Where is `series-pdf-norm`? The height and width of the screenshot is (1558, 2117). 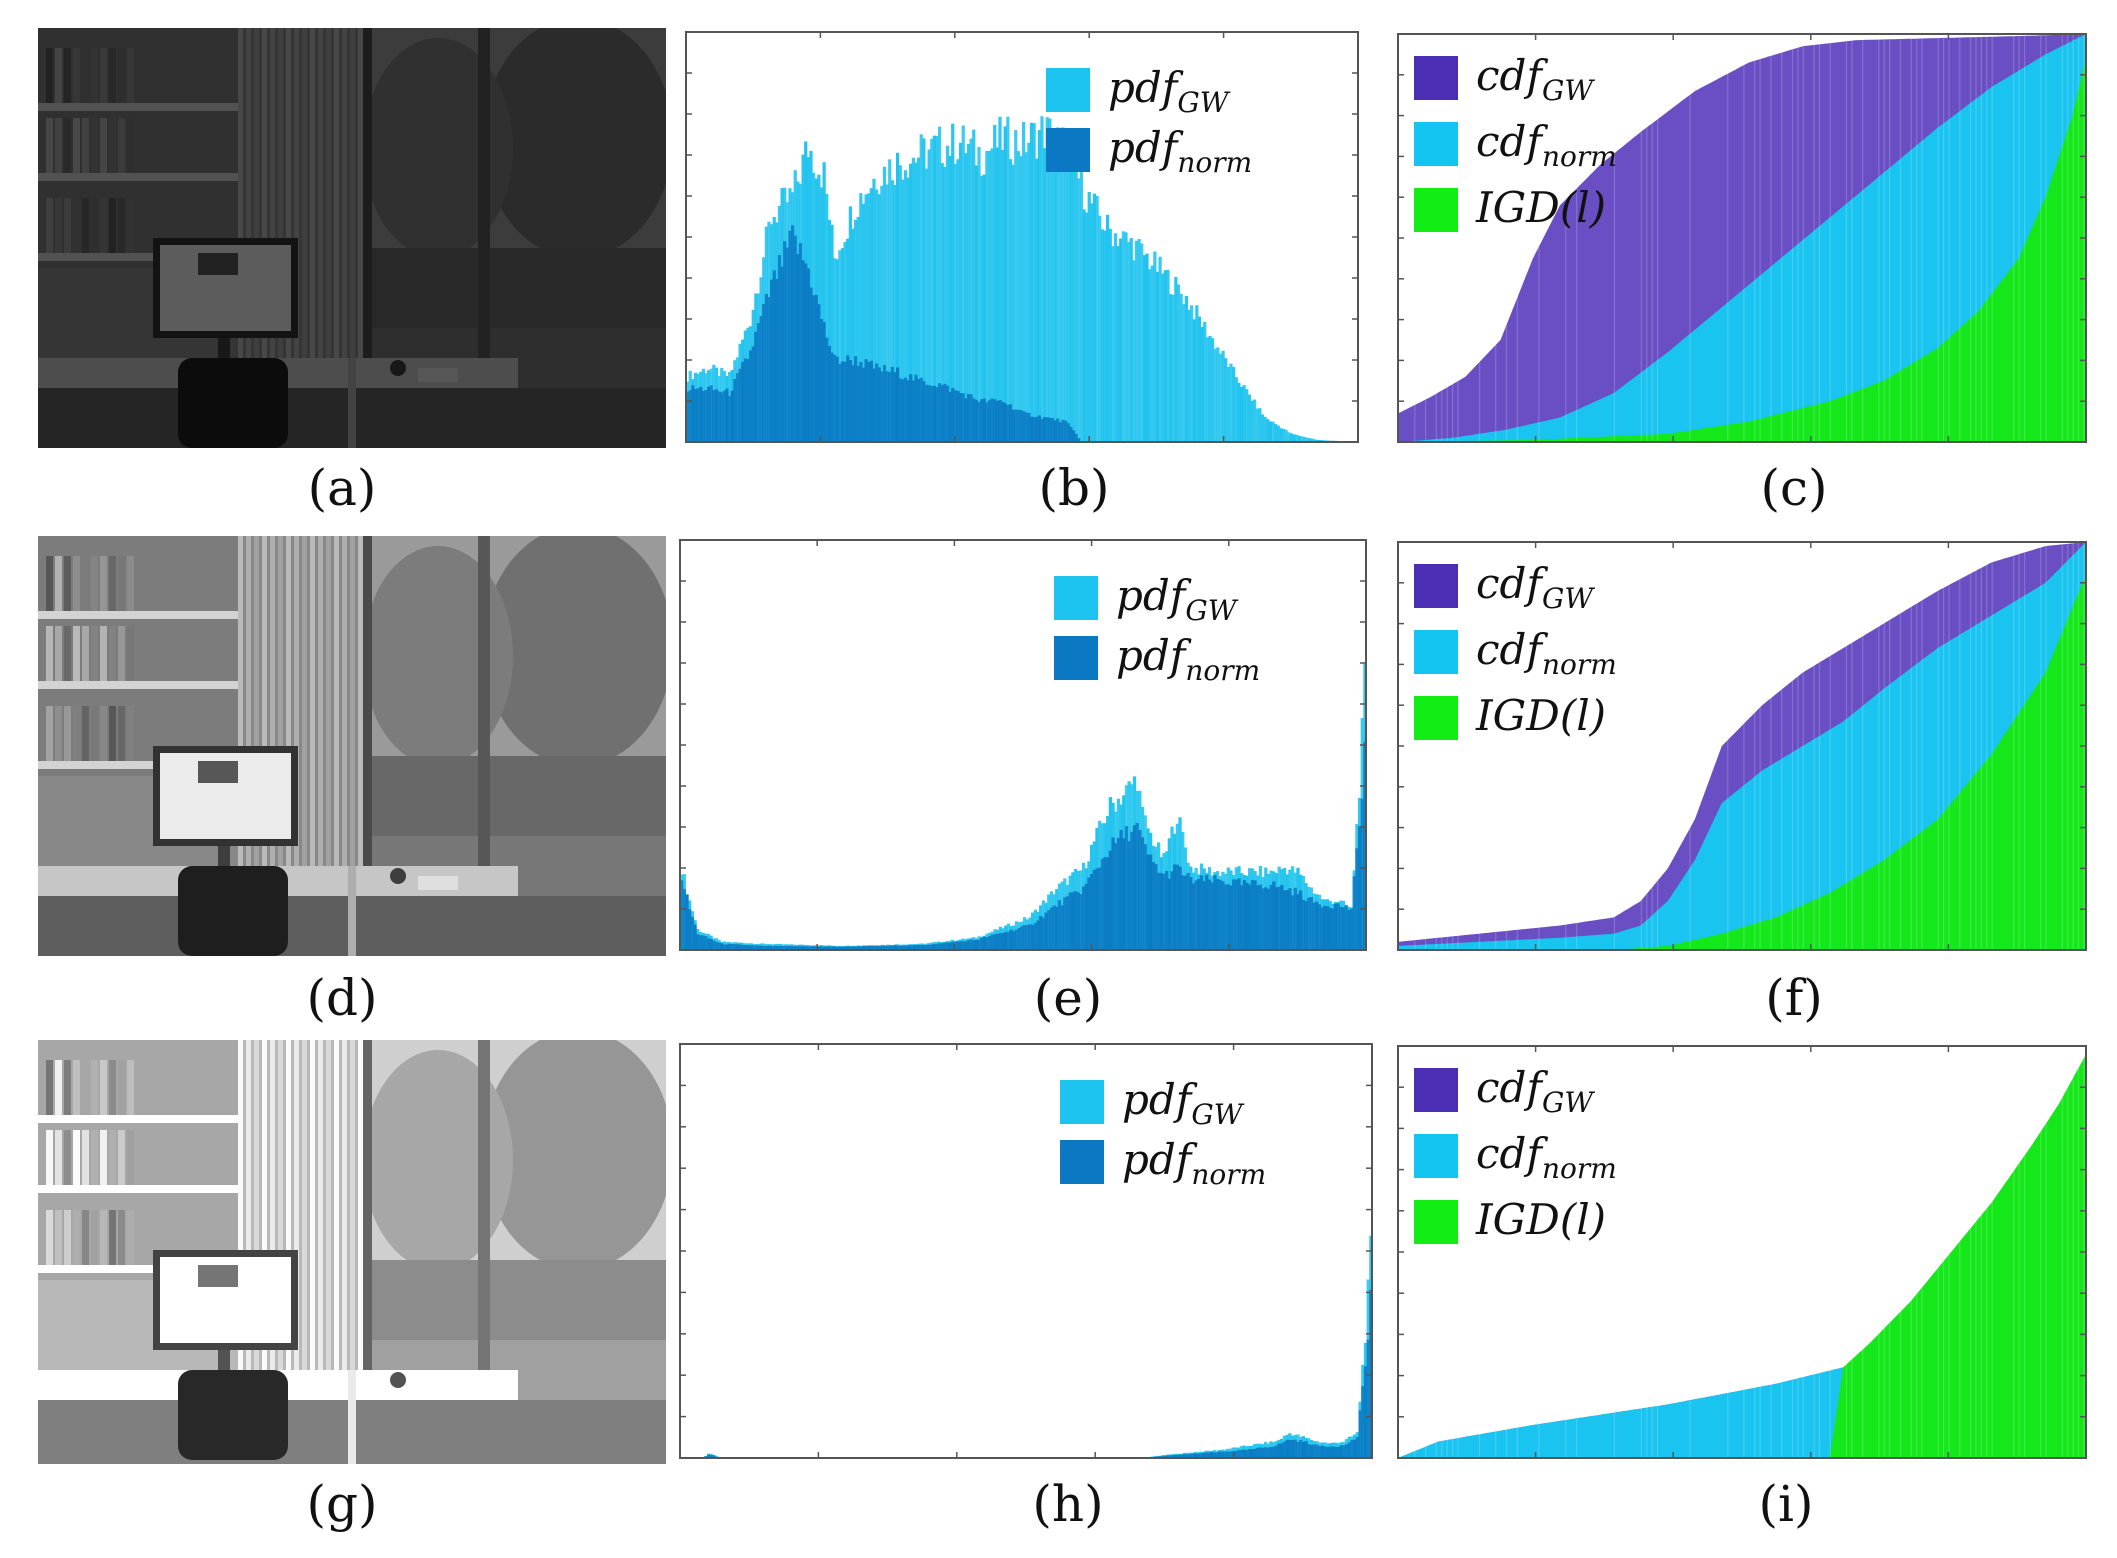
series-pdf-norm is located at coordinates (1023, 845).